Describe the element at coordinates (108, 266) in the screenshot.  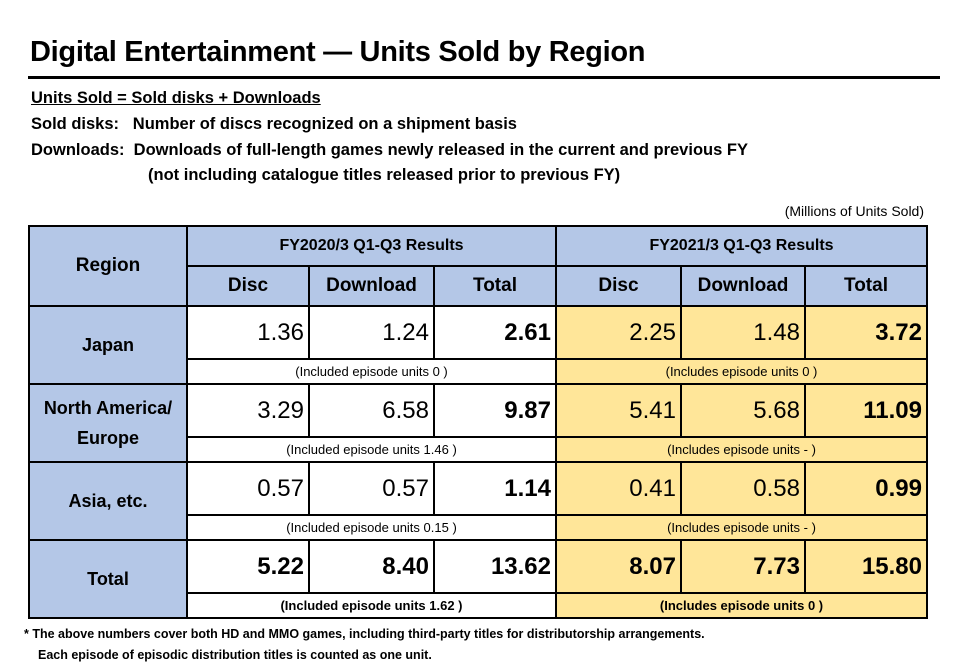
I see `region-header: Region` at that location.